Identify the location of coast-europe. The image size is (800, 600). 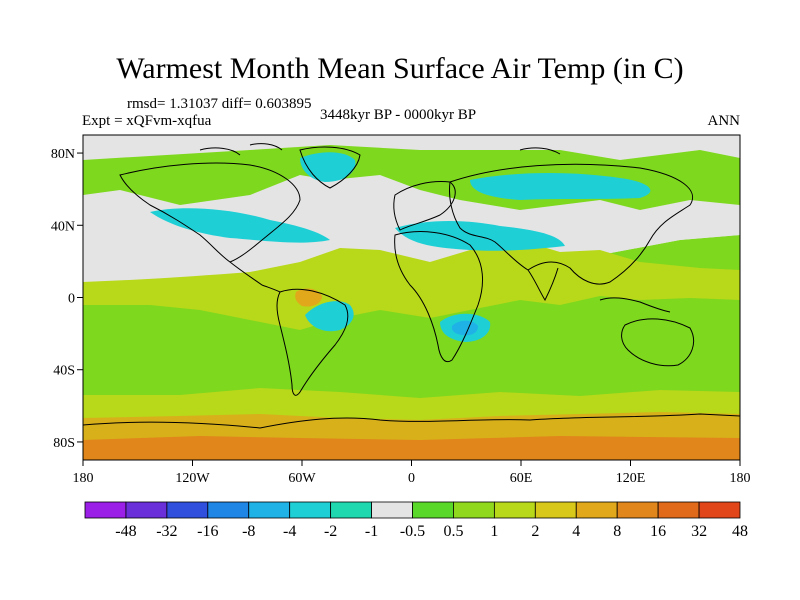
(424, 206).